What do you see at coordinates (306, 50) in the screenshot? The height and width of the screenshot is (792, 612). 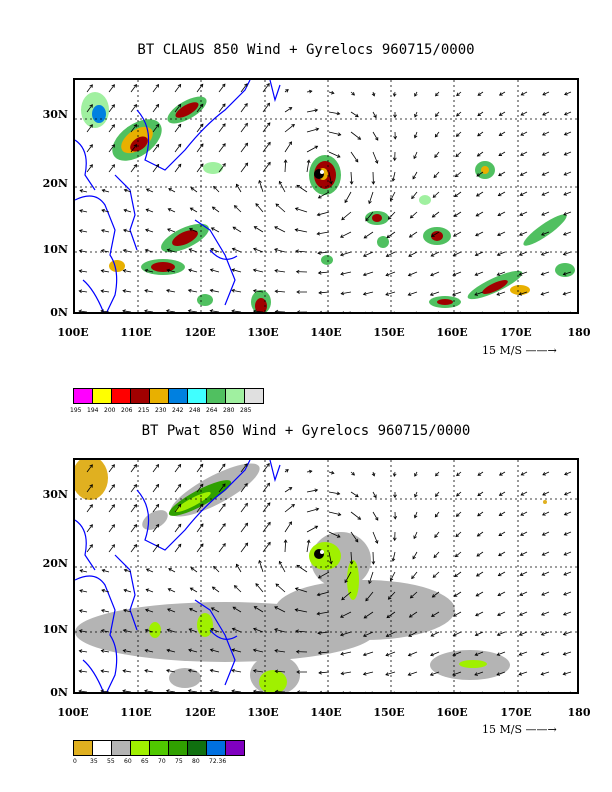 I see `panel1-title: BT CLAUS 850 Wind + Gyrelocs 960715/0000` at bounding box center [306, 50].